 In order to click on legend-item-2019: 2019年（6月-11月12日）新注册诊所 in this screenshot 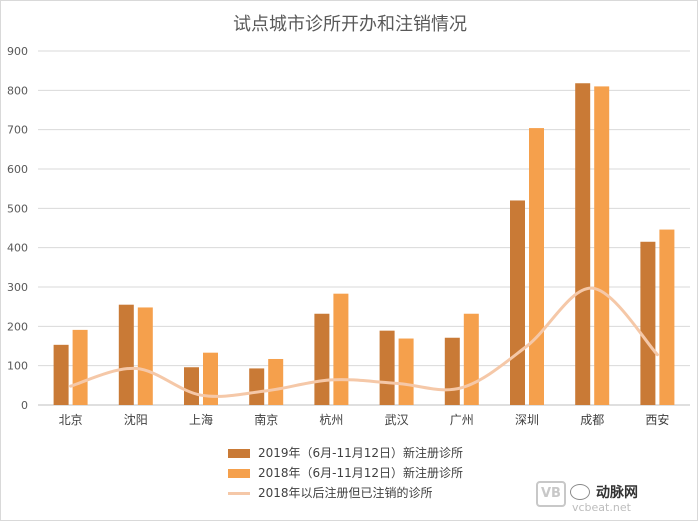, I will do `click(378, 453)`.